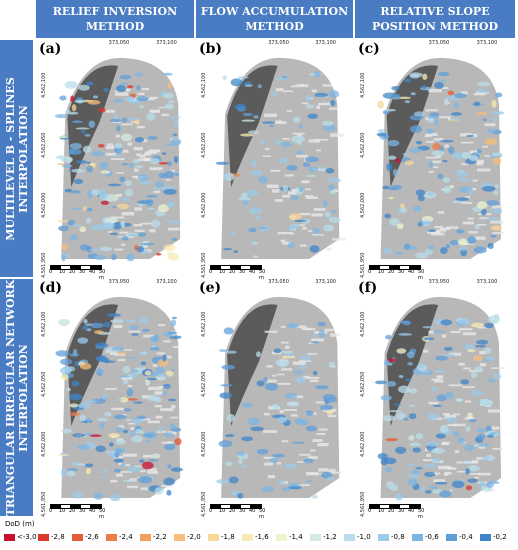  Describe the element at coordinates (262, 537) in the screenshot. I see `legend-label: -1,6` at that location.